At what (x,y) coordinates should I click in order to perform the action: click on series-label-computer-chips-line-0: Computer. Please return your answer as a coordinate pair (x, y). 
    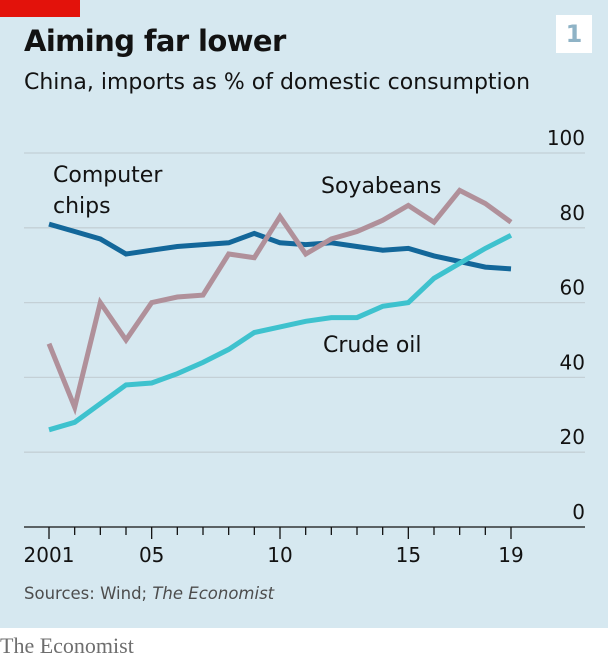
    Looking at the image, I should click on (108, 175).